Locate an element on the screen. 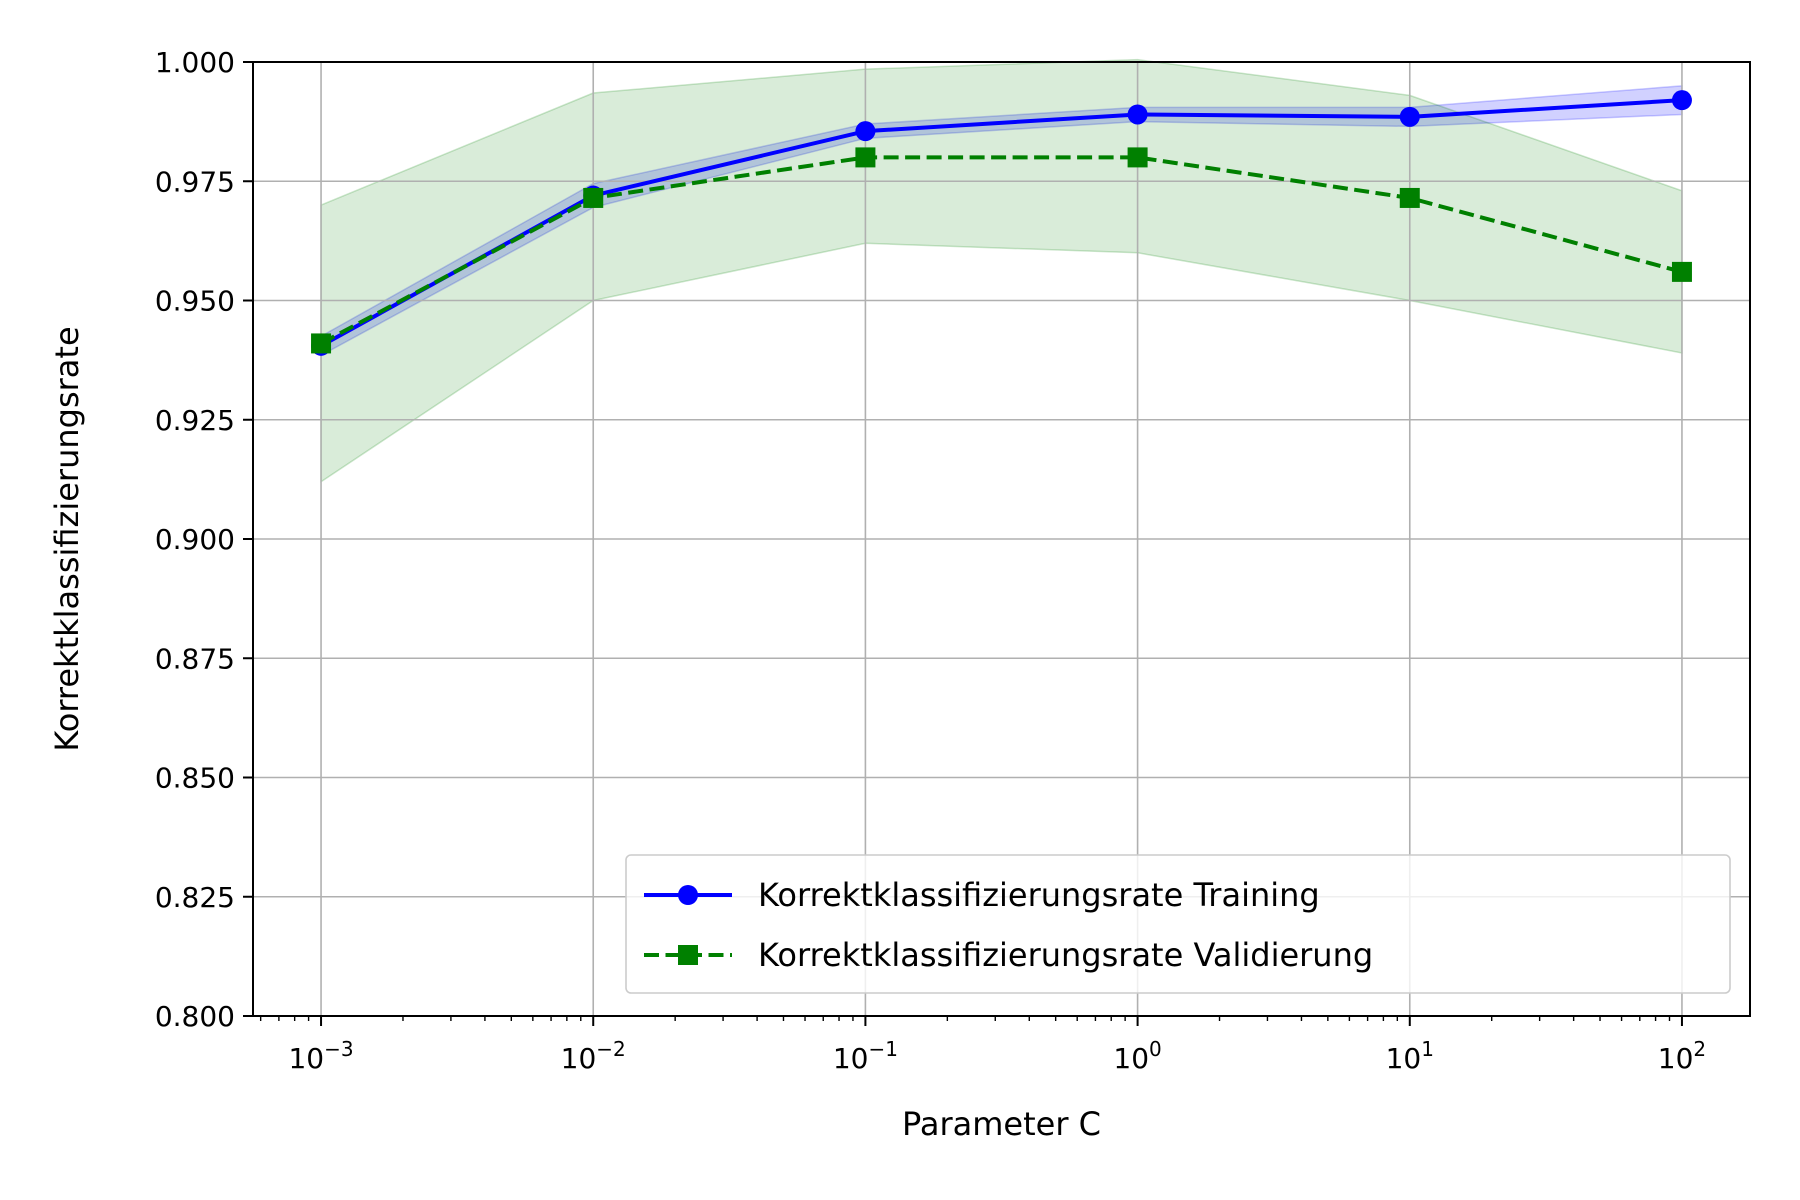 The height and width of the screenshot is (1200, 1800). y-tick-label-7: 0.975 is located at coordinates (195, 181).